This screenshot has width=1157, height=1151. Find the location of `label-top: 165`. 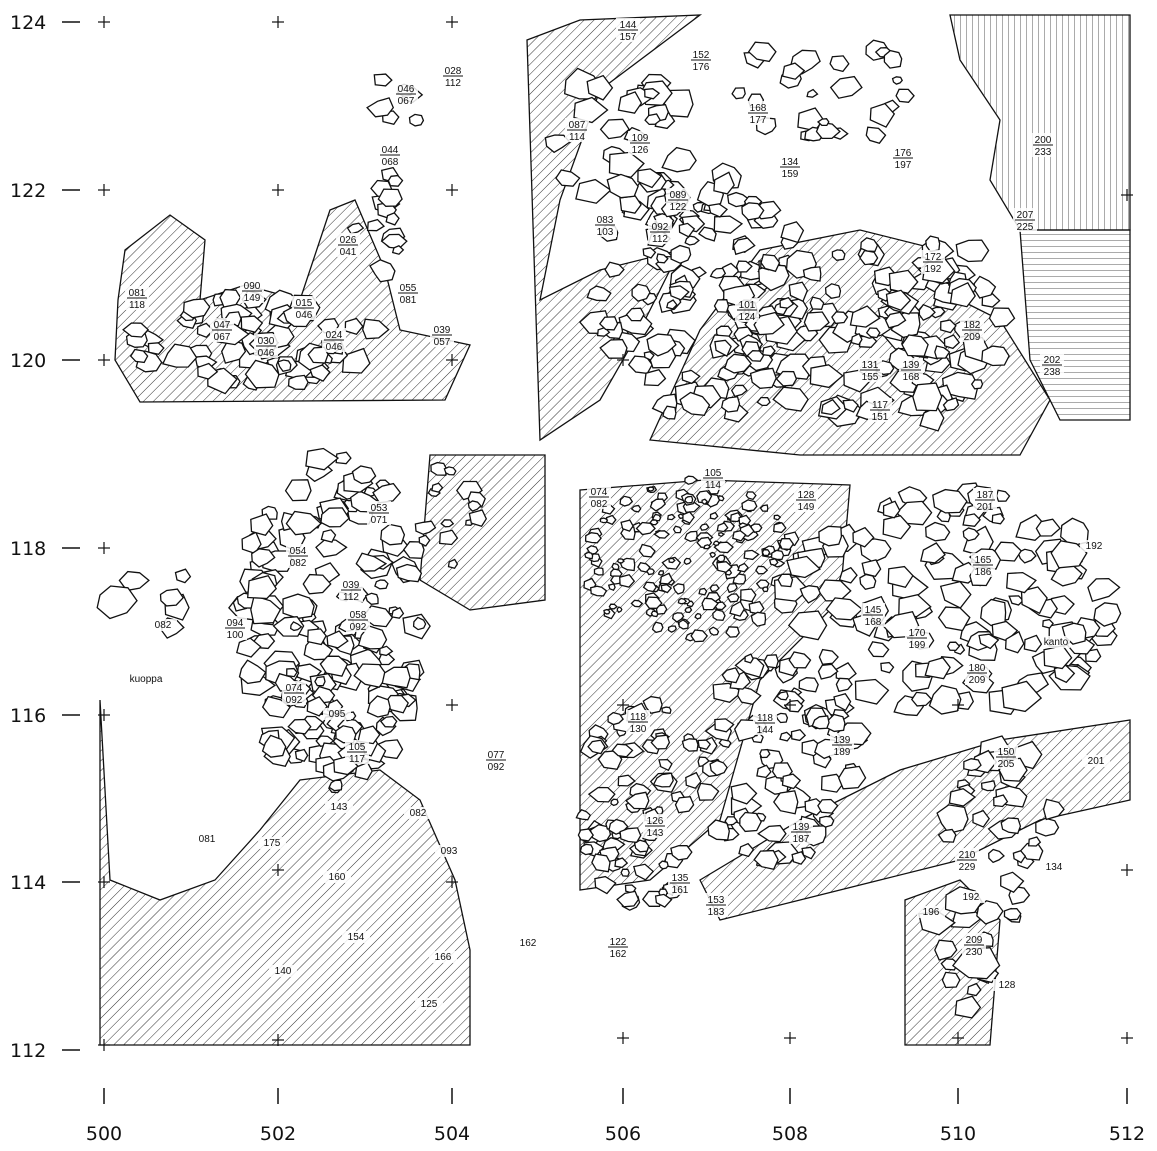

label-top: 165 is located at coordinates (983, 560).